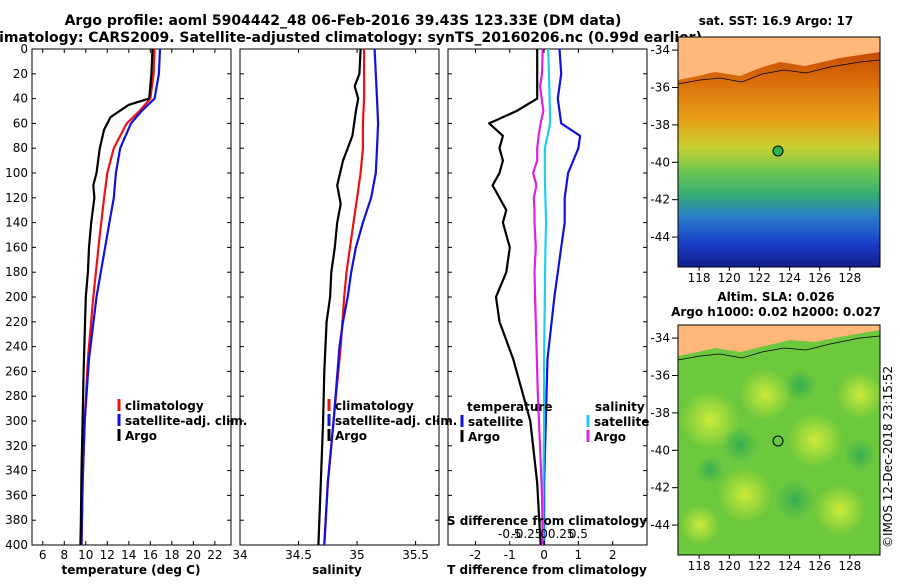 The height and width of the screenshot is (584, 900). I want to click on legend-title-salinity: salinity, so click(620, 407).